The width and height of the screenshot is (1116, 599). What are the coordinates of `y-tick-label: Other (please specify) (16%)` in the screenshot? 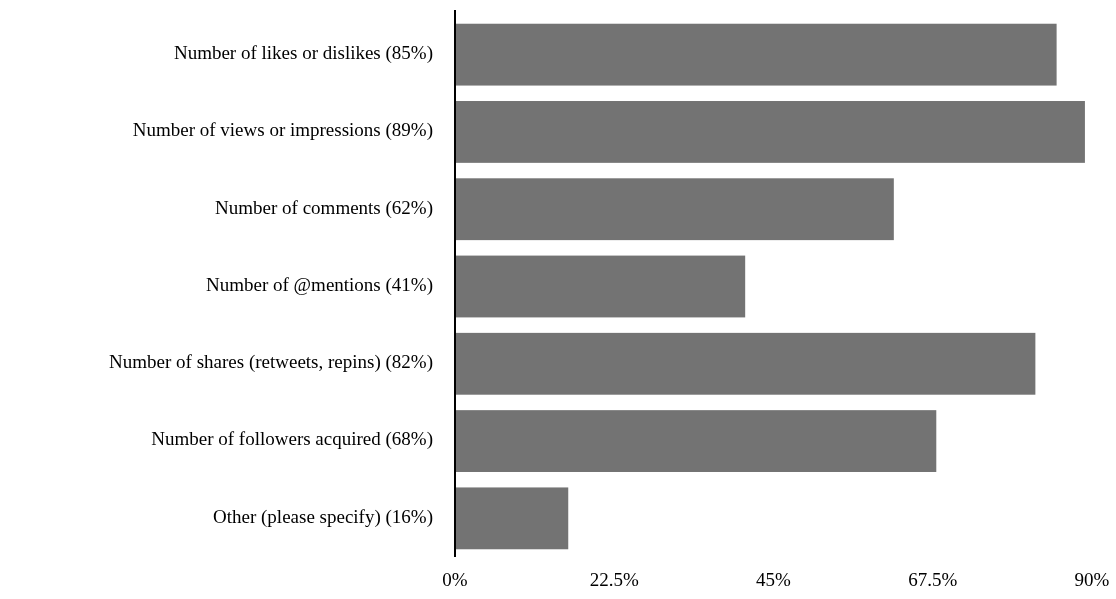 It's located at (323, 516).